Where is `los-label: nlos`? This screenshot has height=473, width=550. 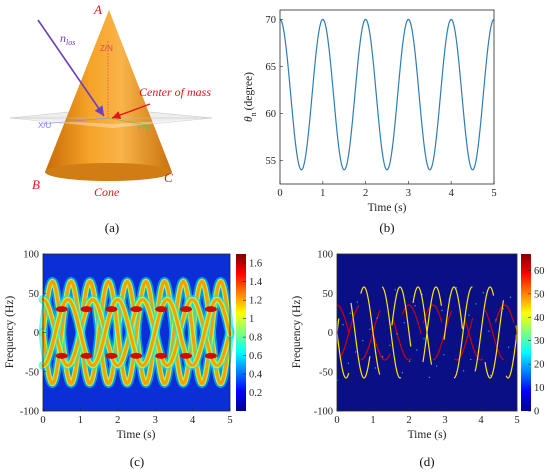 los-label: nlos is located at coordinates (67, 39).